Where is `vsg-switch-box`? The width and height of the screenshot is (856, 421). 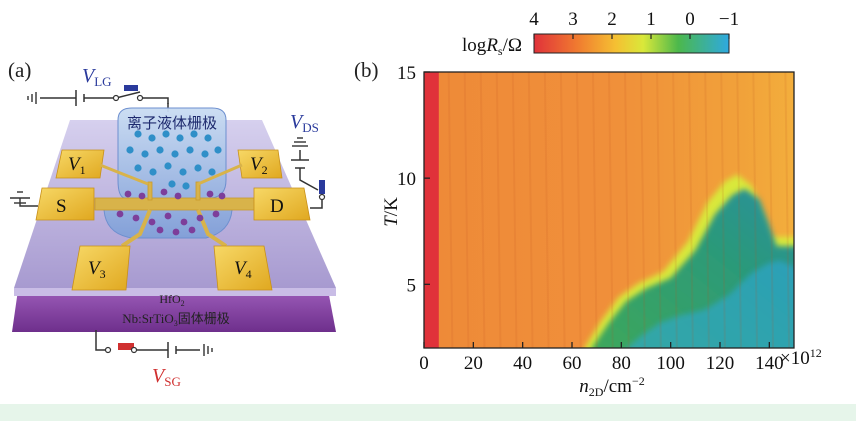 vsg-switch-box is located at coordinates (126, 346).